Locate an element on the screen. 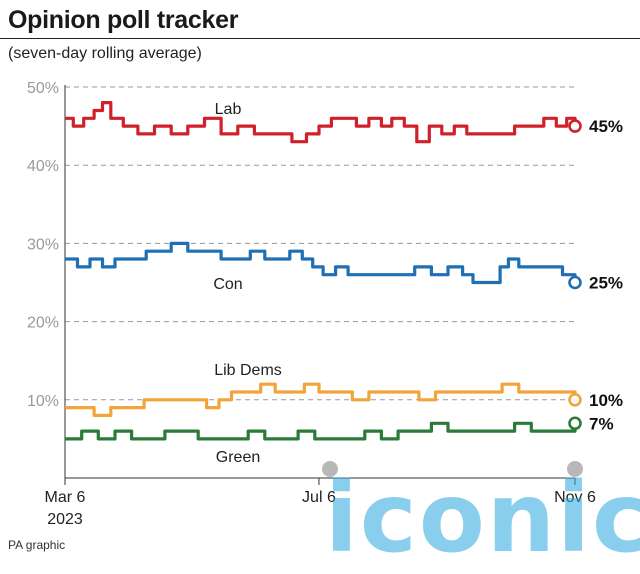 This screenshot has height=574, width=640. y-tick-label: 40% is located at coordinates (43, 166).